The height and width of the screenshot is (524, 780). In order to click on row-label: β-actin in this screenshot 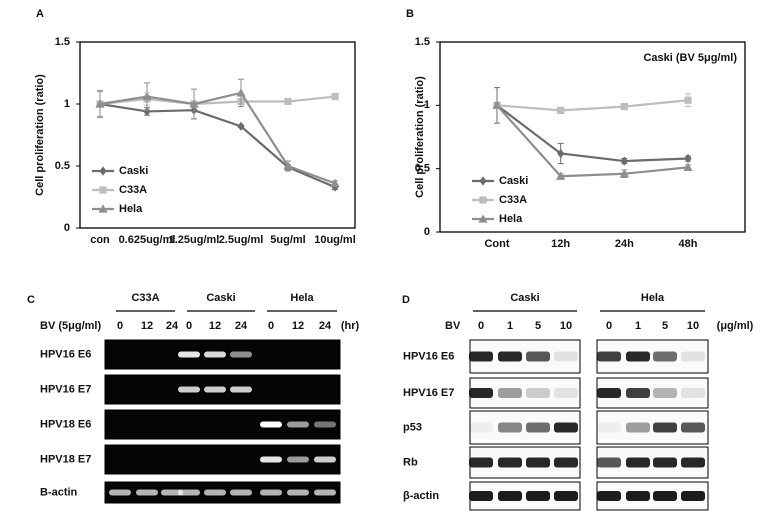, I will do `click(421, 496)`.